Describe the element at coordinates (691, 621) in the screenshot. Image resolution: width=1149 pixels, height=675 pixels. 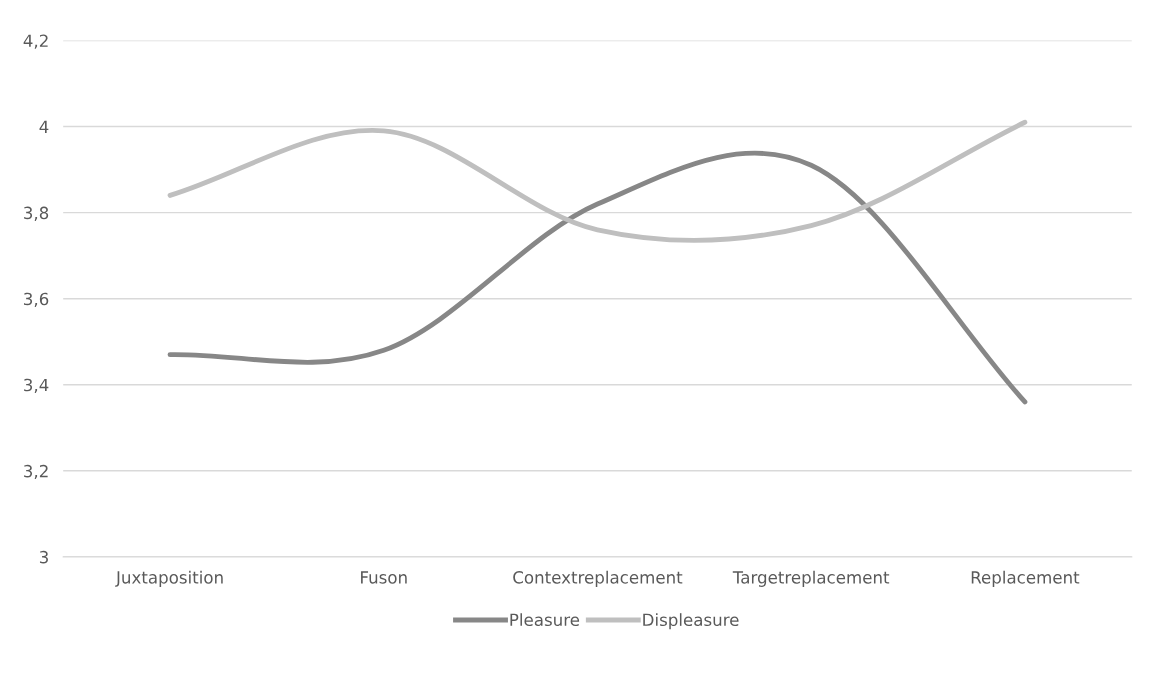
I see `legend-label: Displeasure` at that location.